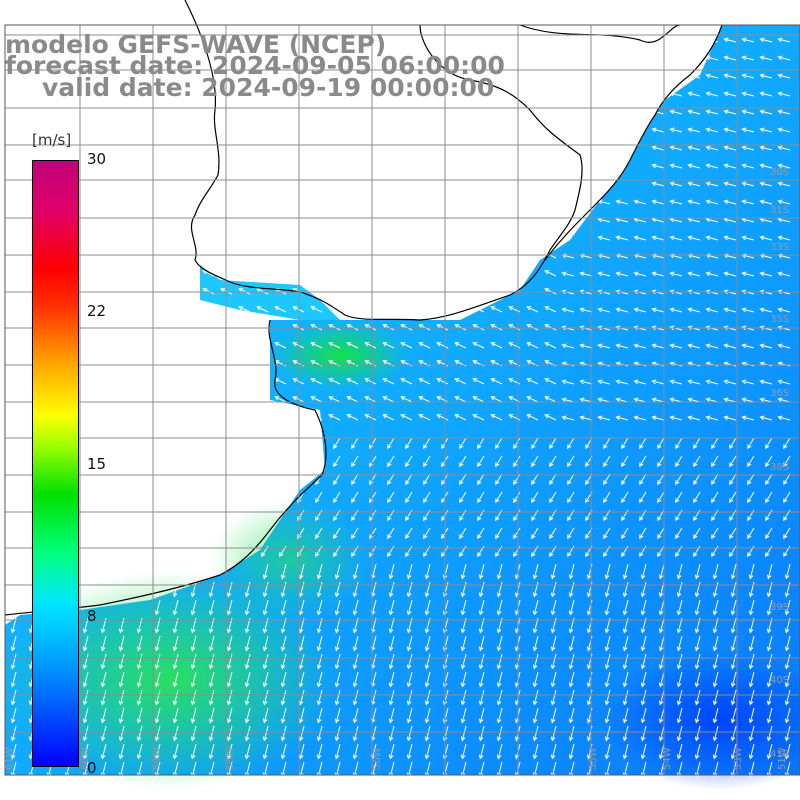 This screenshot has width=800, height=800. I want to click on lon-label: 60W, so click(85, 758).